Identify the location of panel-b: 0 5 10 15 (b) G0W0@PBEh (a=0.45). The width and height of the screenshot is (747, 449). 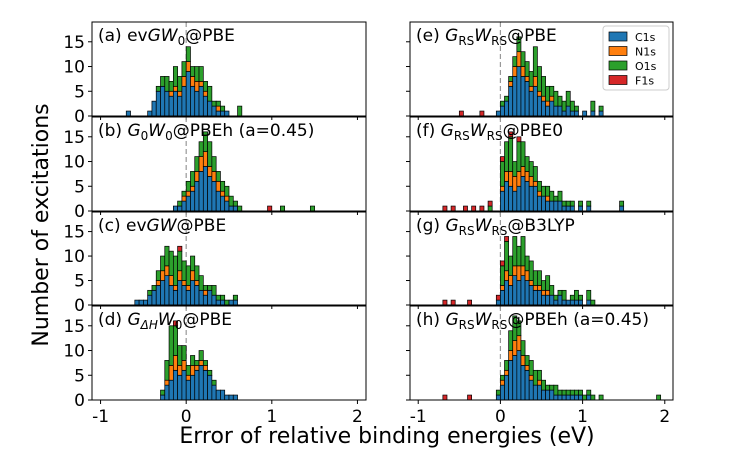
(215, 169).